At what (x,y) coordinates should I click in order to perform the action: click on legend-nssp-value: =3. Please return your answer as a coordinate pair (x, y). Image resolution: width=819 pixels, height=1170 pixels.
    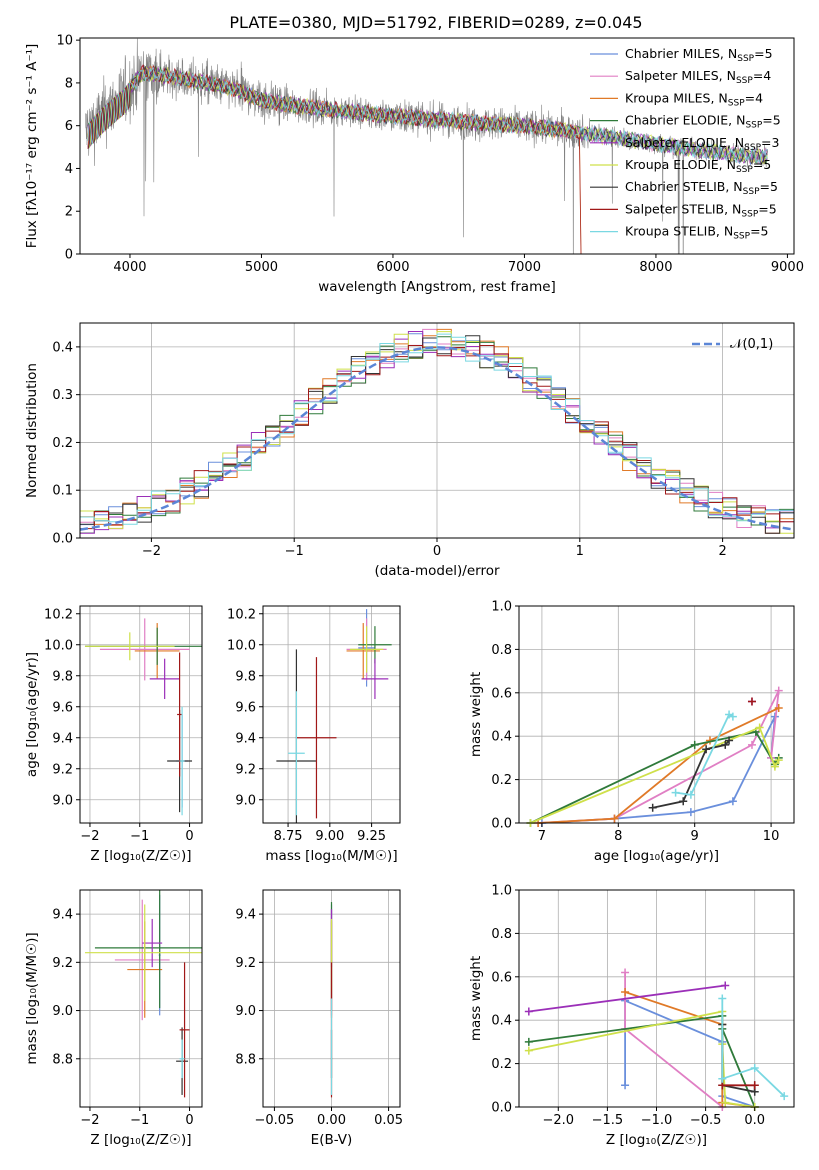
    Looking at the image, I should click on (770, 142).